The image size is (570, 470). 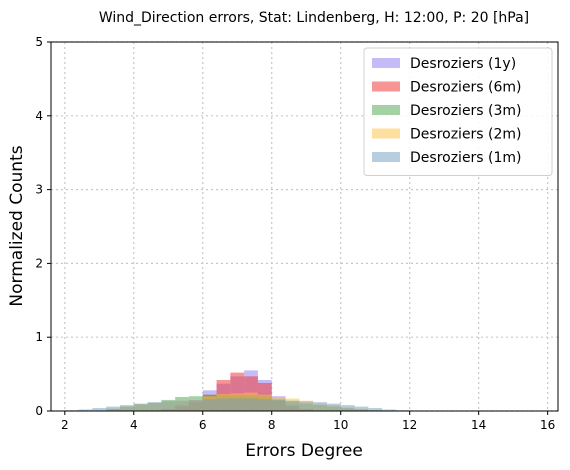 I want to click on bar-s4-b14, so click(x=264, y=405).